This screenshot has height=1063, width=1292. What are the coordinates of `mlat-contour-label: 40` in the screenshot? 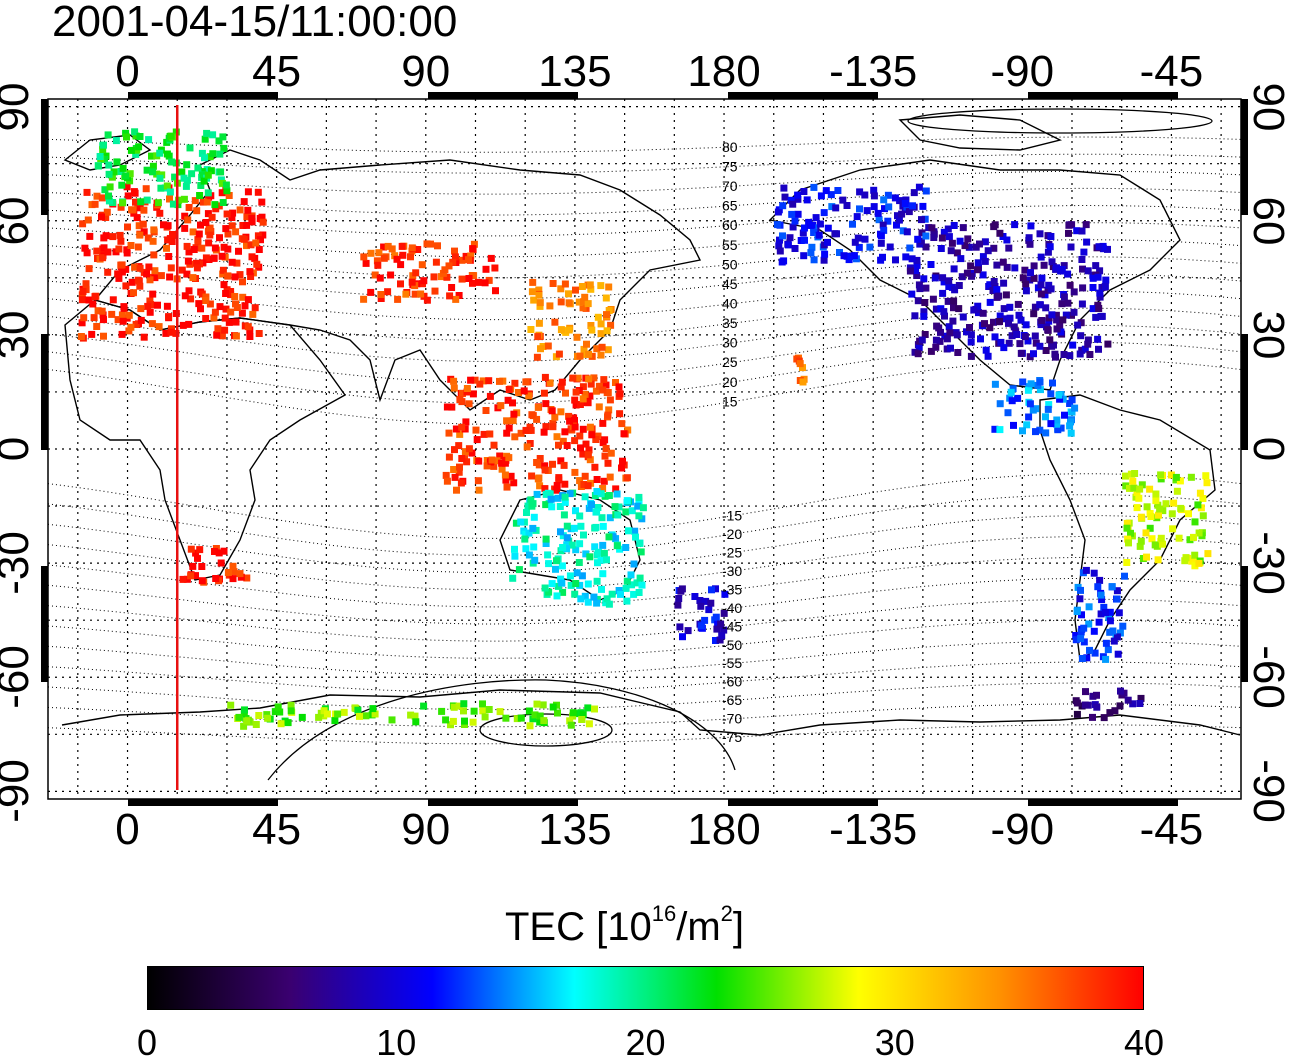 It's located at (730, 303).